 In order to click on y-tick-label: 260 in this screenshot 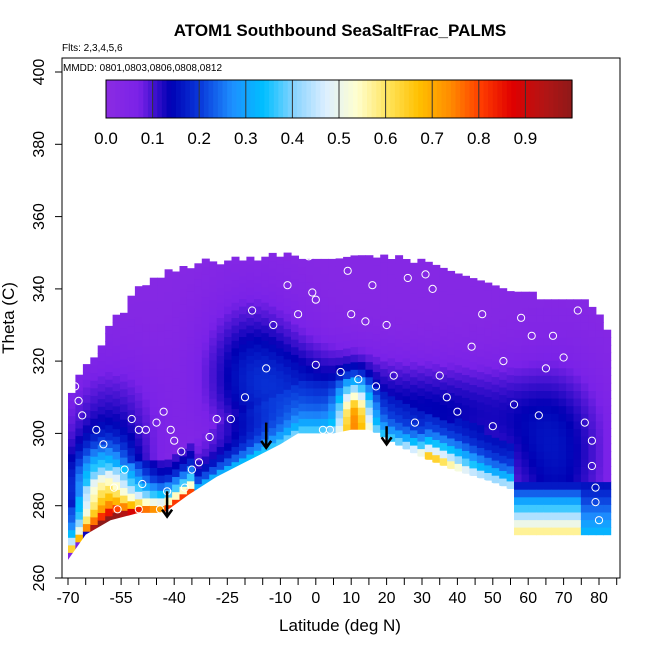, I will do `click(39, 578)`.